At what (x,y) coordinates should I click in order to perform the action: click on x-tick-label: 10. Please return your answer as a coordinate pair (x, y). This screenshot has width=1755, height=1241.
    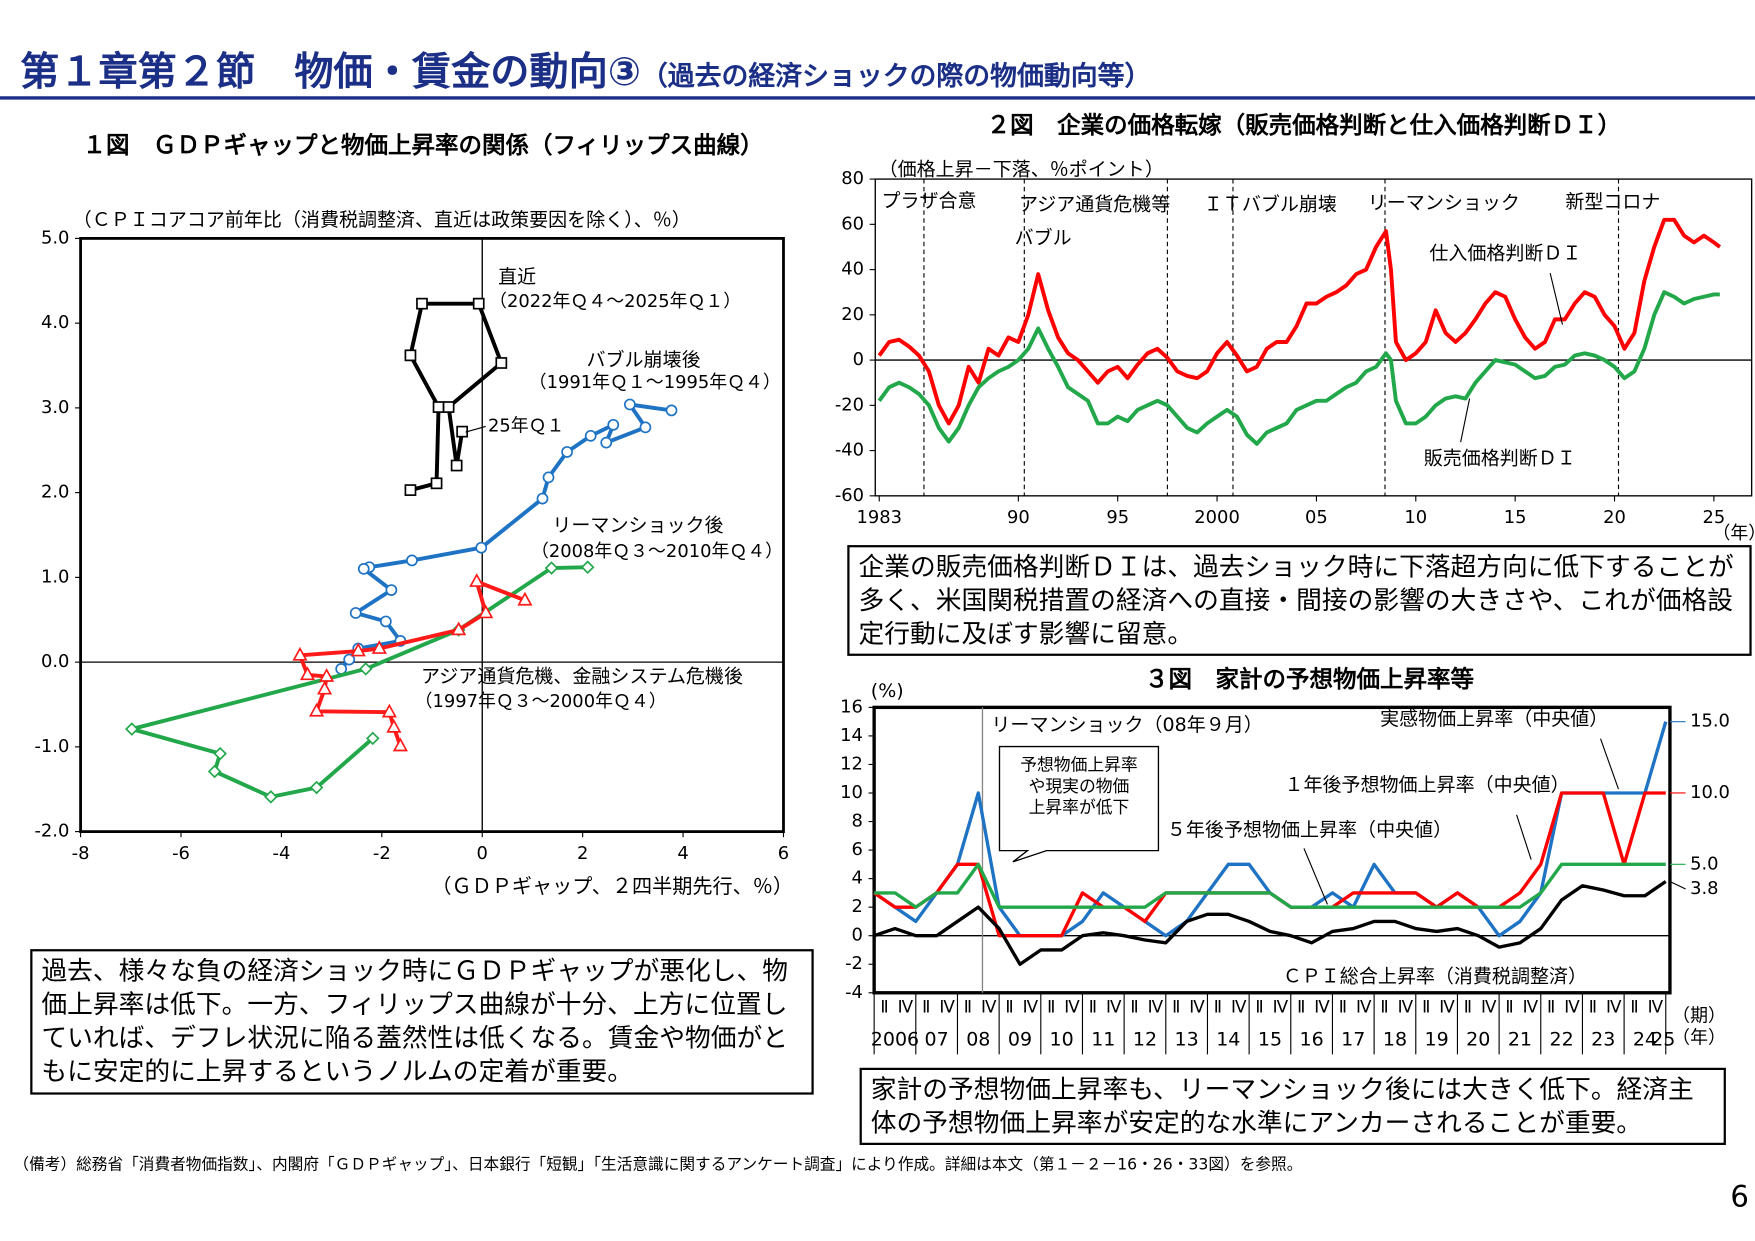
    Looking at the image, I should click on (1062, 1039).